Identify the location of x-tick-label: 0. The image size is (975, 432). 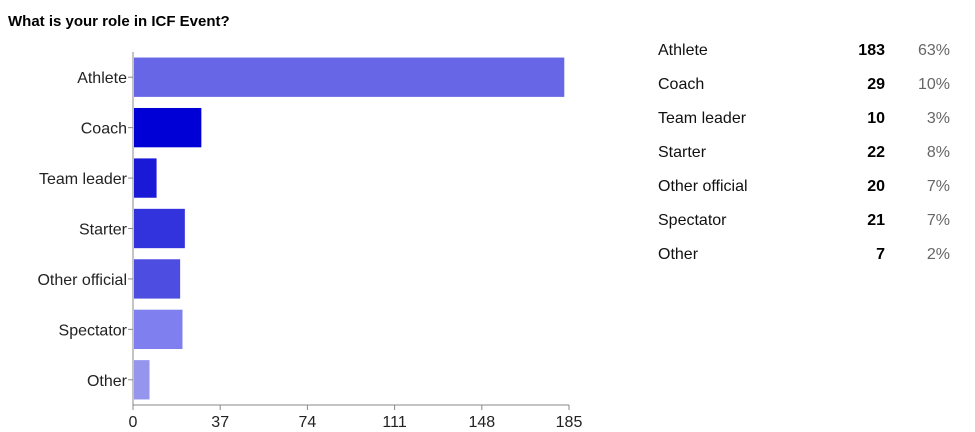
(133, 422).